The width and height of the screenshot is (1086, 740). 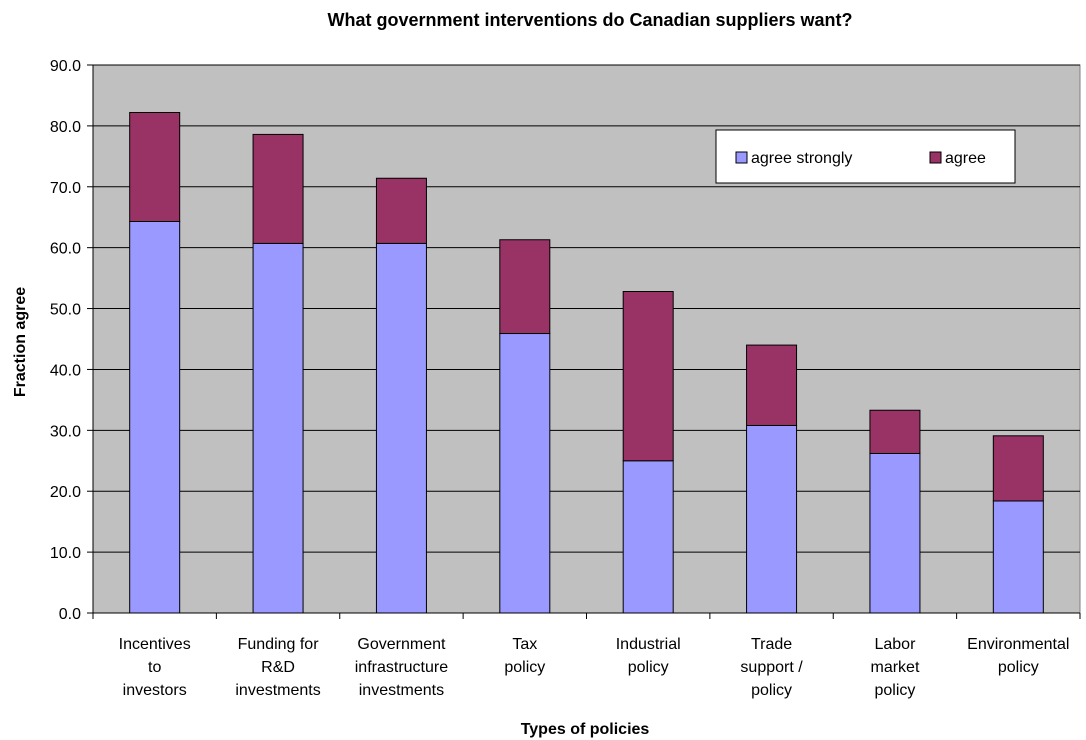 I want to click on y-tick-label: 0.0, so click(x=70, y=614).